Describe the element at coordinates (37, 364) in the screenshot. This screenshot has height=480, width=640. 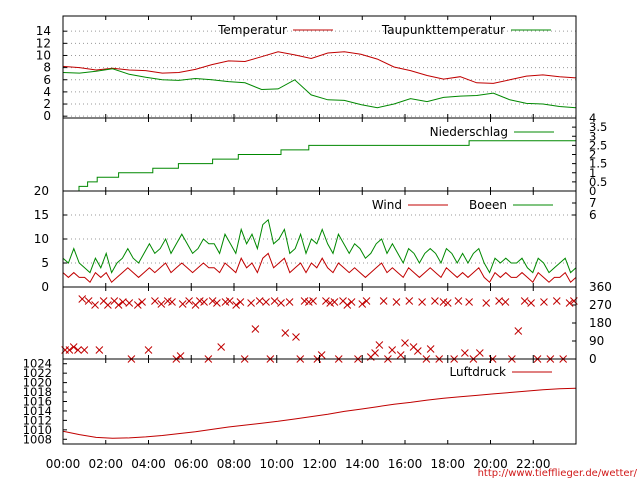
I see `press-y-label-8: 1024` at that location.